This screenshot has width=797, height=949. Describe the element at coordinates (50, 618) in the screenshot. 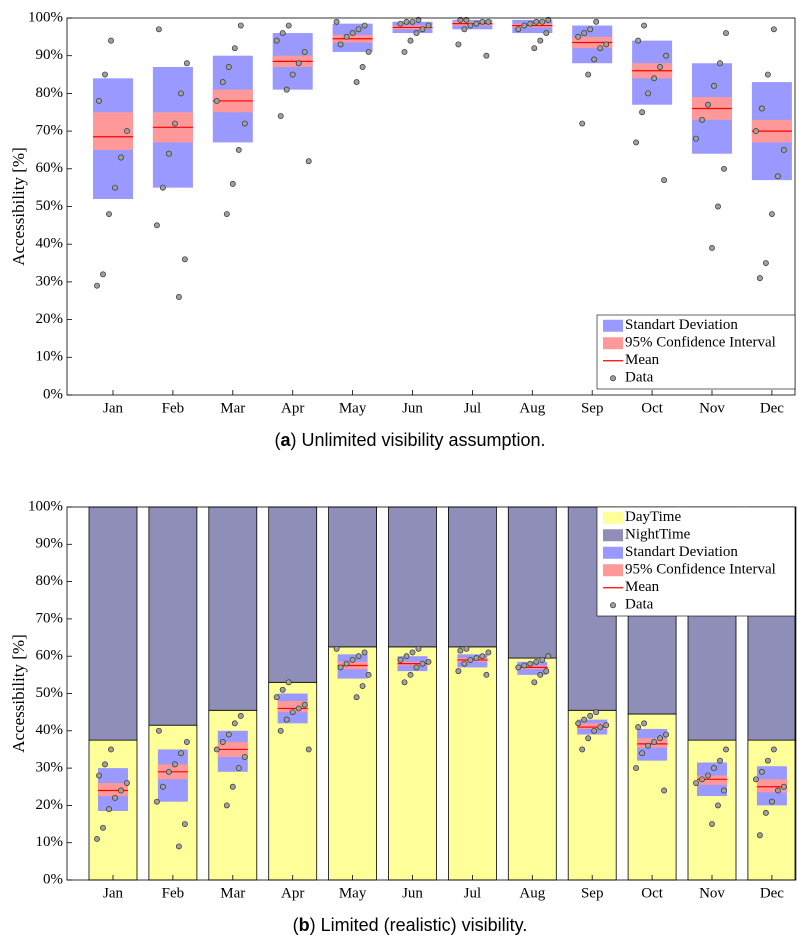

I see `y-tick-label: 70%` at that location.